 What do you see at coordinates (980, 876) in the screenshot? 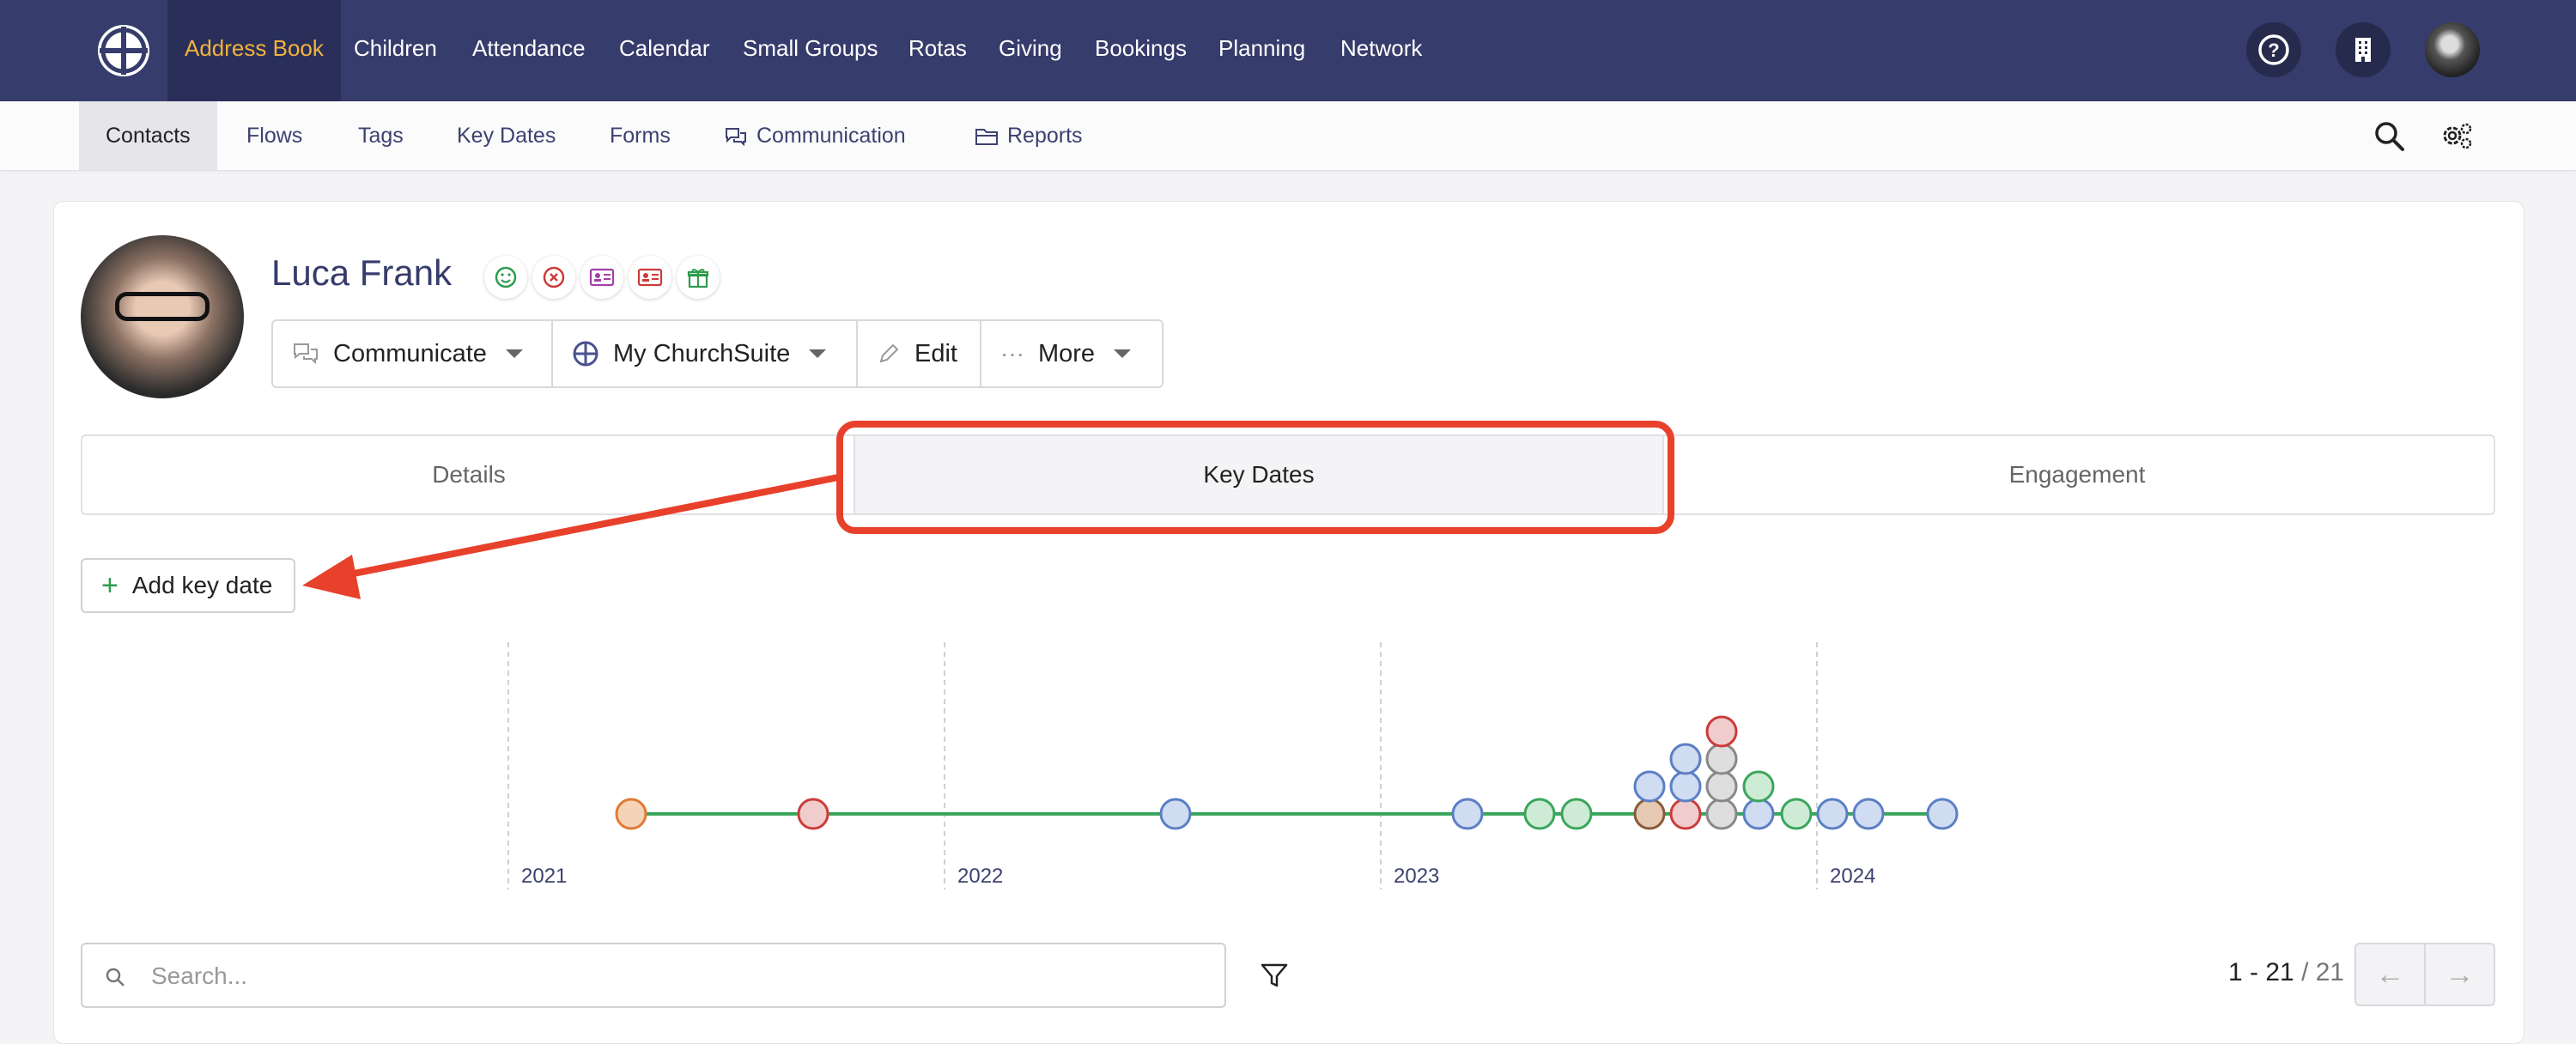
I see `year-label: 2022` at bounding box center [980, 876].